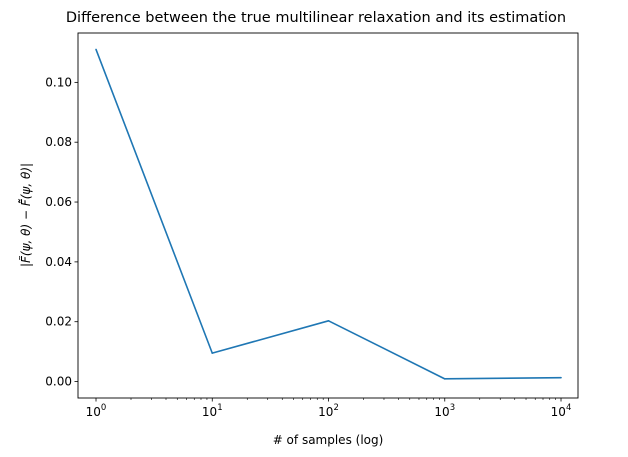 The width and height of the screenshot is (628, 457). I want to click on x-tick-label-exponent: 3, so click(452, 408).